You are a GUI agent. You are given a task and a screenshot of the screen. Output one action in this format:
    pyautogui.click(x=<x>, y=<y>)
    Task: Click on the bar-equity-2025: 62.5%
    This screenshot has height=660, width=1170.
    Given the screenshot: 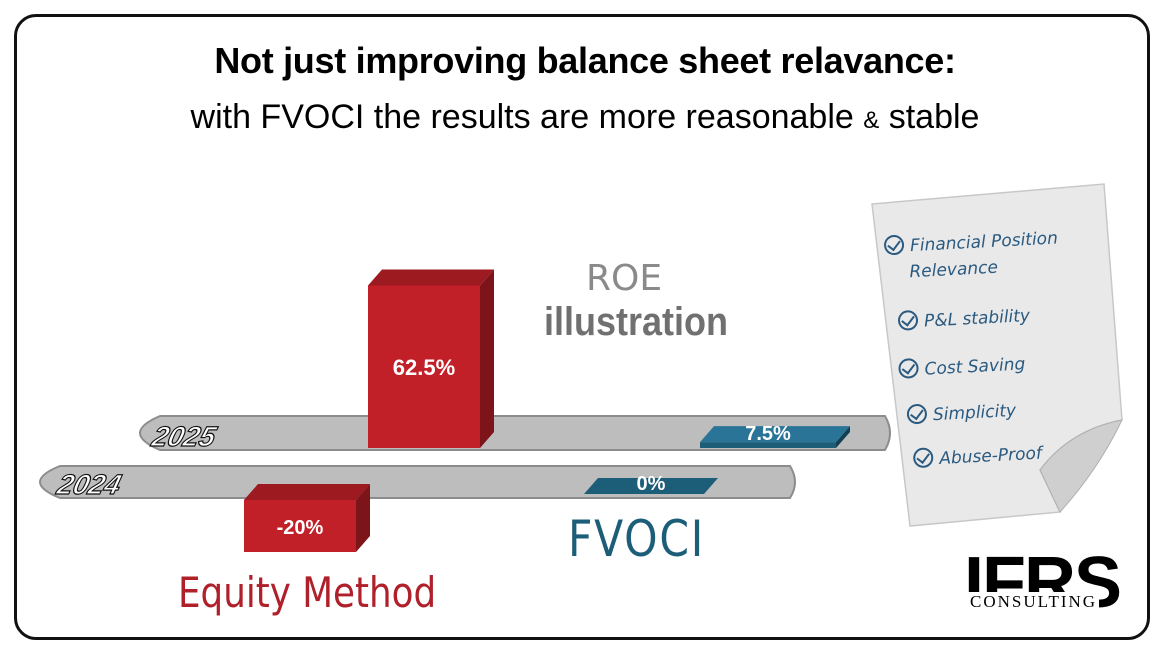 What is the action you would take?
    pyautogui.click(x=431, y=358)
    